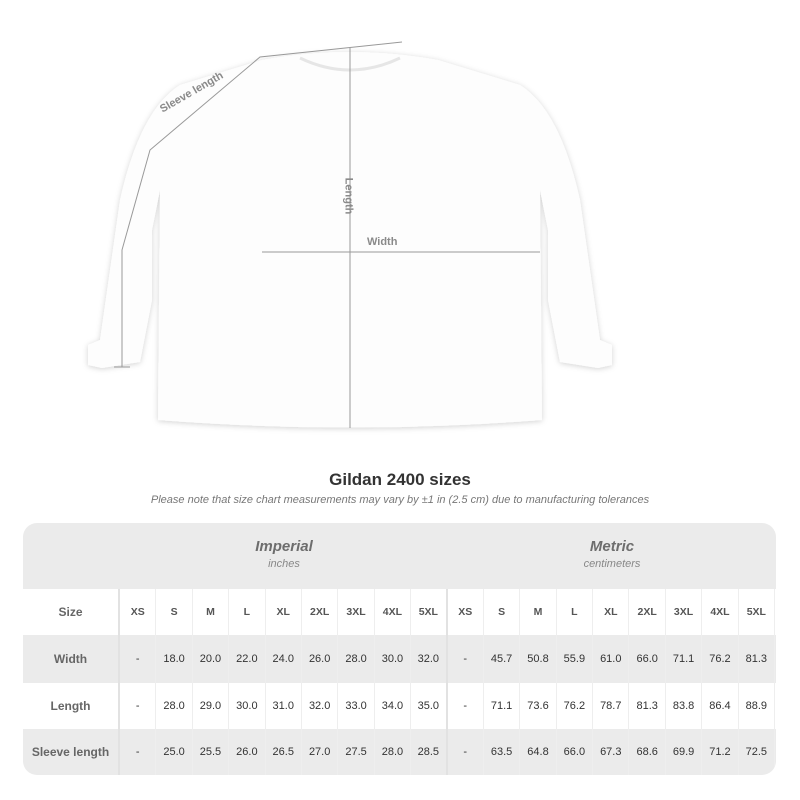  I want to click on width-label: Width, so click(382, 242).